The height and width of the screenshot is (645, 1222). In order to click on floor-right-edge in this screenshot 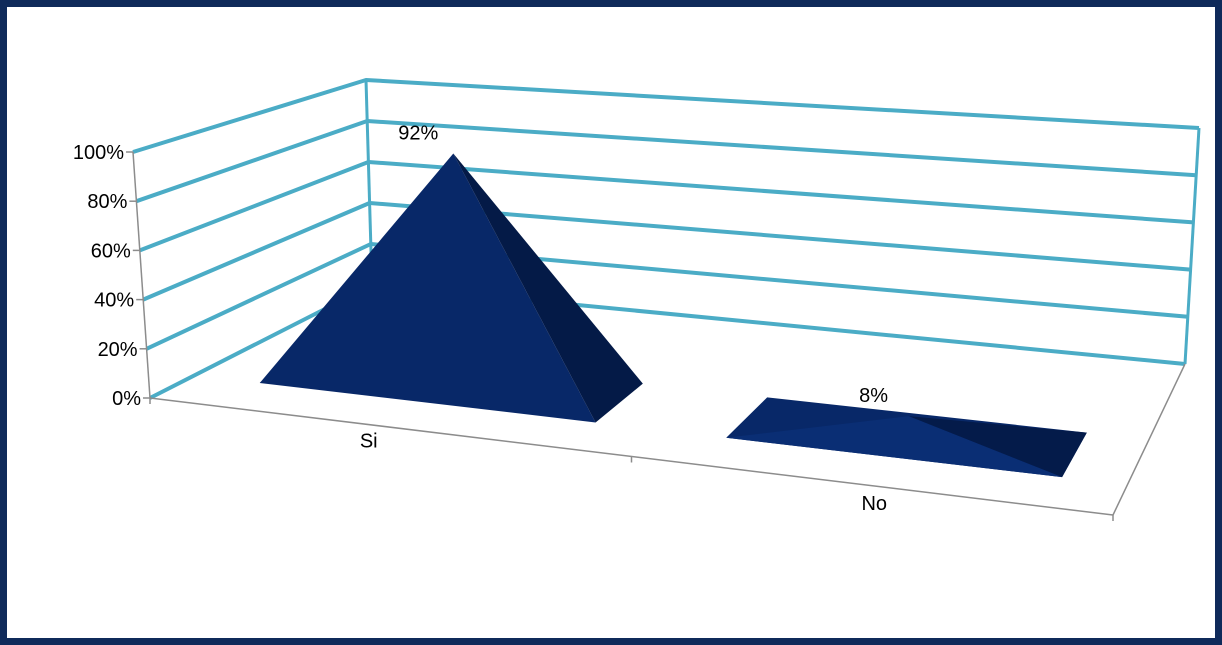, I will do `click(1149, 439)`.